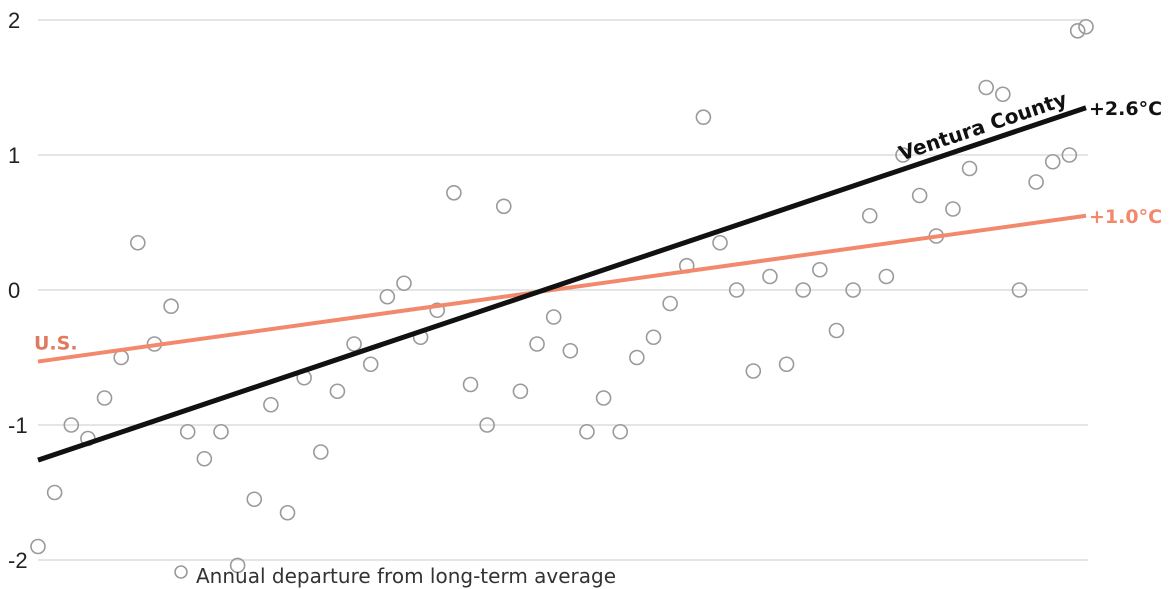  What do you see at coordinates (18, 425) in the screenshot?
I see `y-tick-label: -1` at bounding box center [18, 425].